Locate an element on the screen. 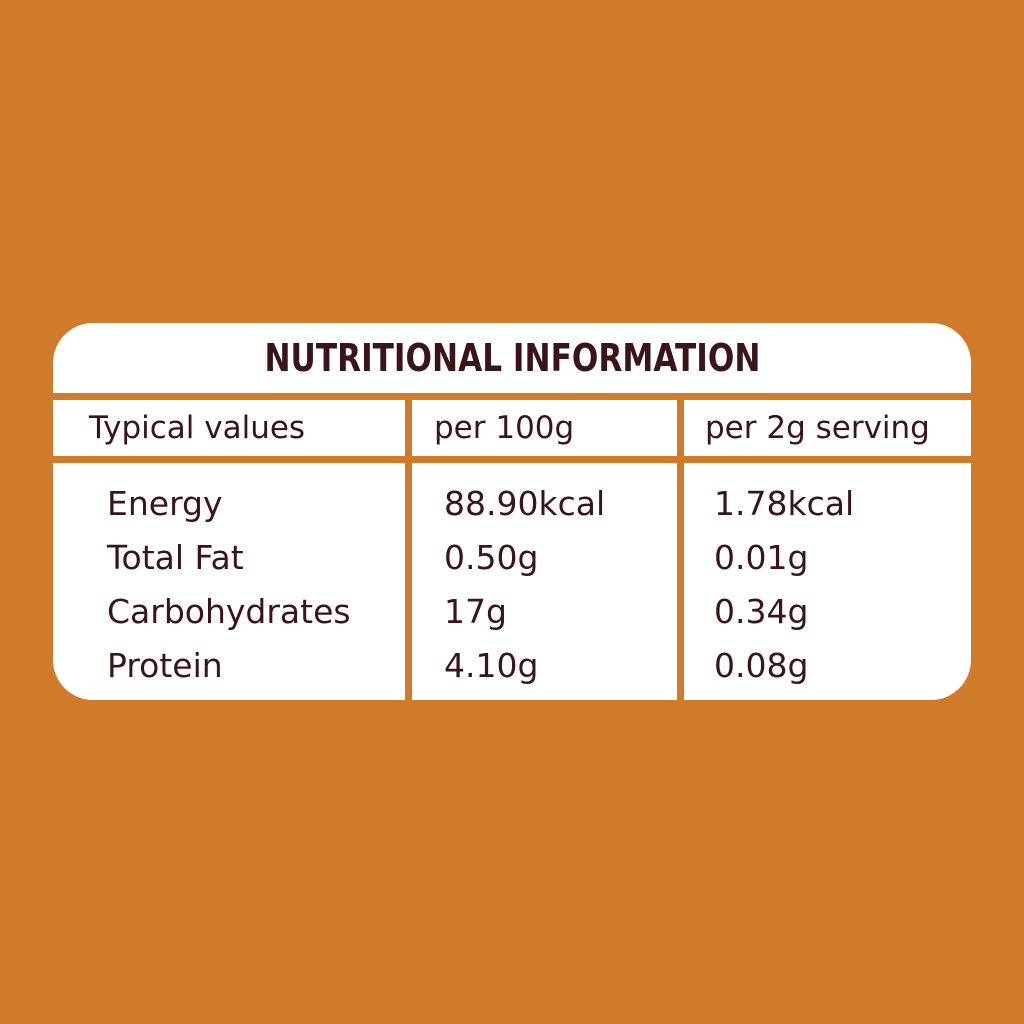  per-100g-column: 88.90kcal 0.50g 17g 4.10g is located at coordinates (544, 581).